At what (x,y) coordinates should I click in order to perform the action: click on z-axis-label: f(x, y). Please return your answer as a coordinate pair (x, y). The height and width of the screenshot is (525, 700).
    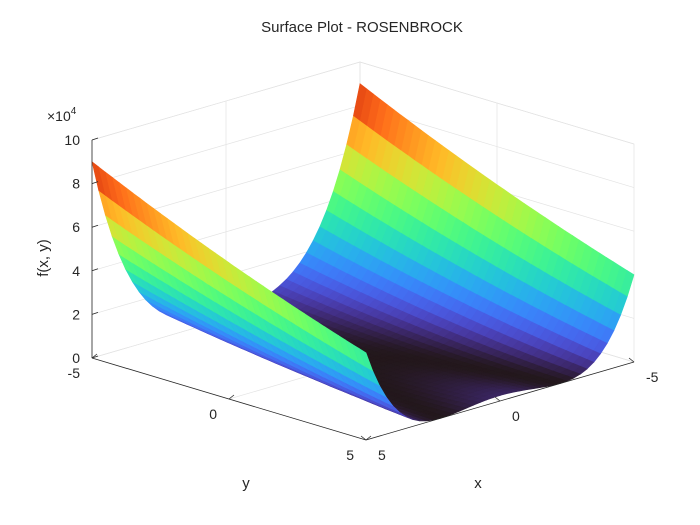
    Looking at the image, I should click on (43, 258).